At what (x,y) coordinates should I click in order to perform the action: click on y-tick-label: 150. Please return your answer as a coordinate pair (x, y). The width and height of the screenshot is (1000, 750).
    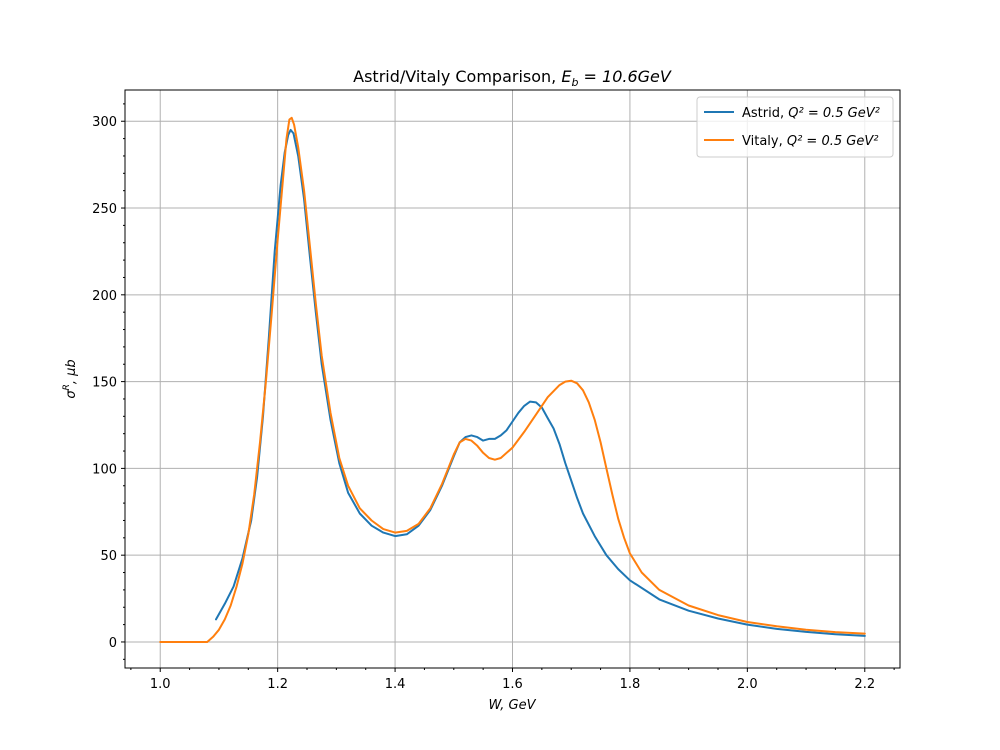
    Looking at the image, I should click on (104, 383).